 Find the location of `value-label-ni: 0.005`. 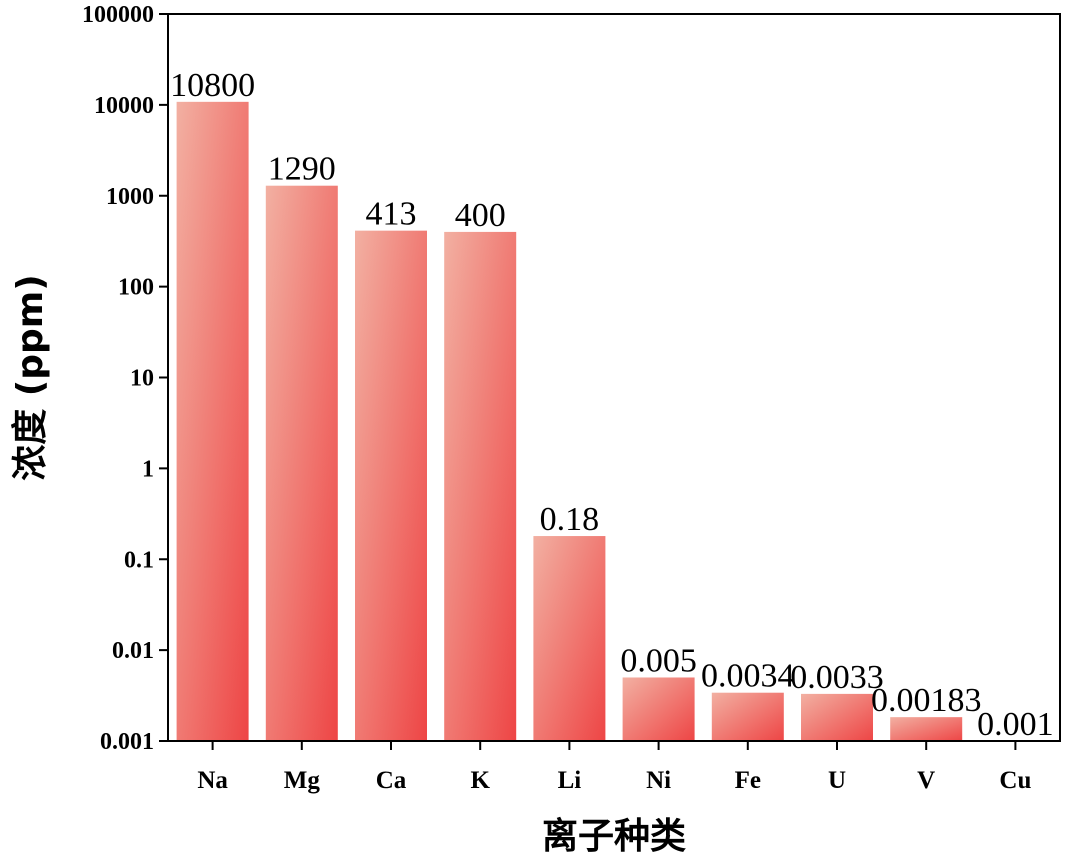

value-label-ni: 0.005 is located at coordinates (658, 660).